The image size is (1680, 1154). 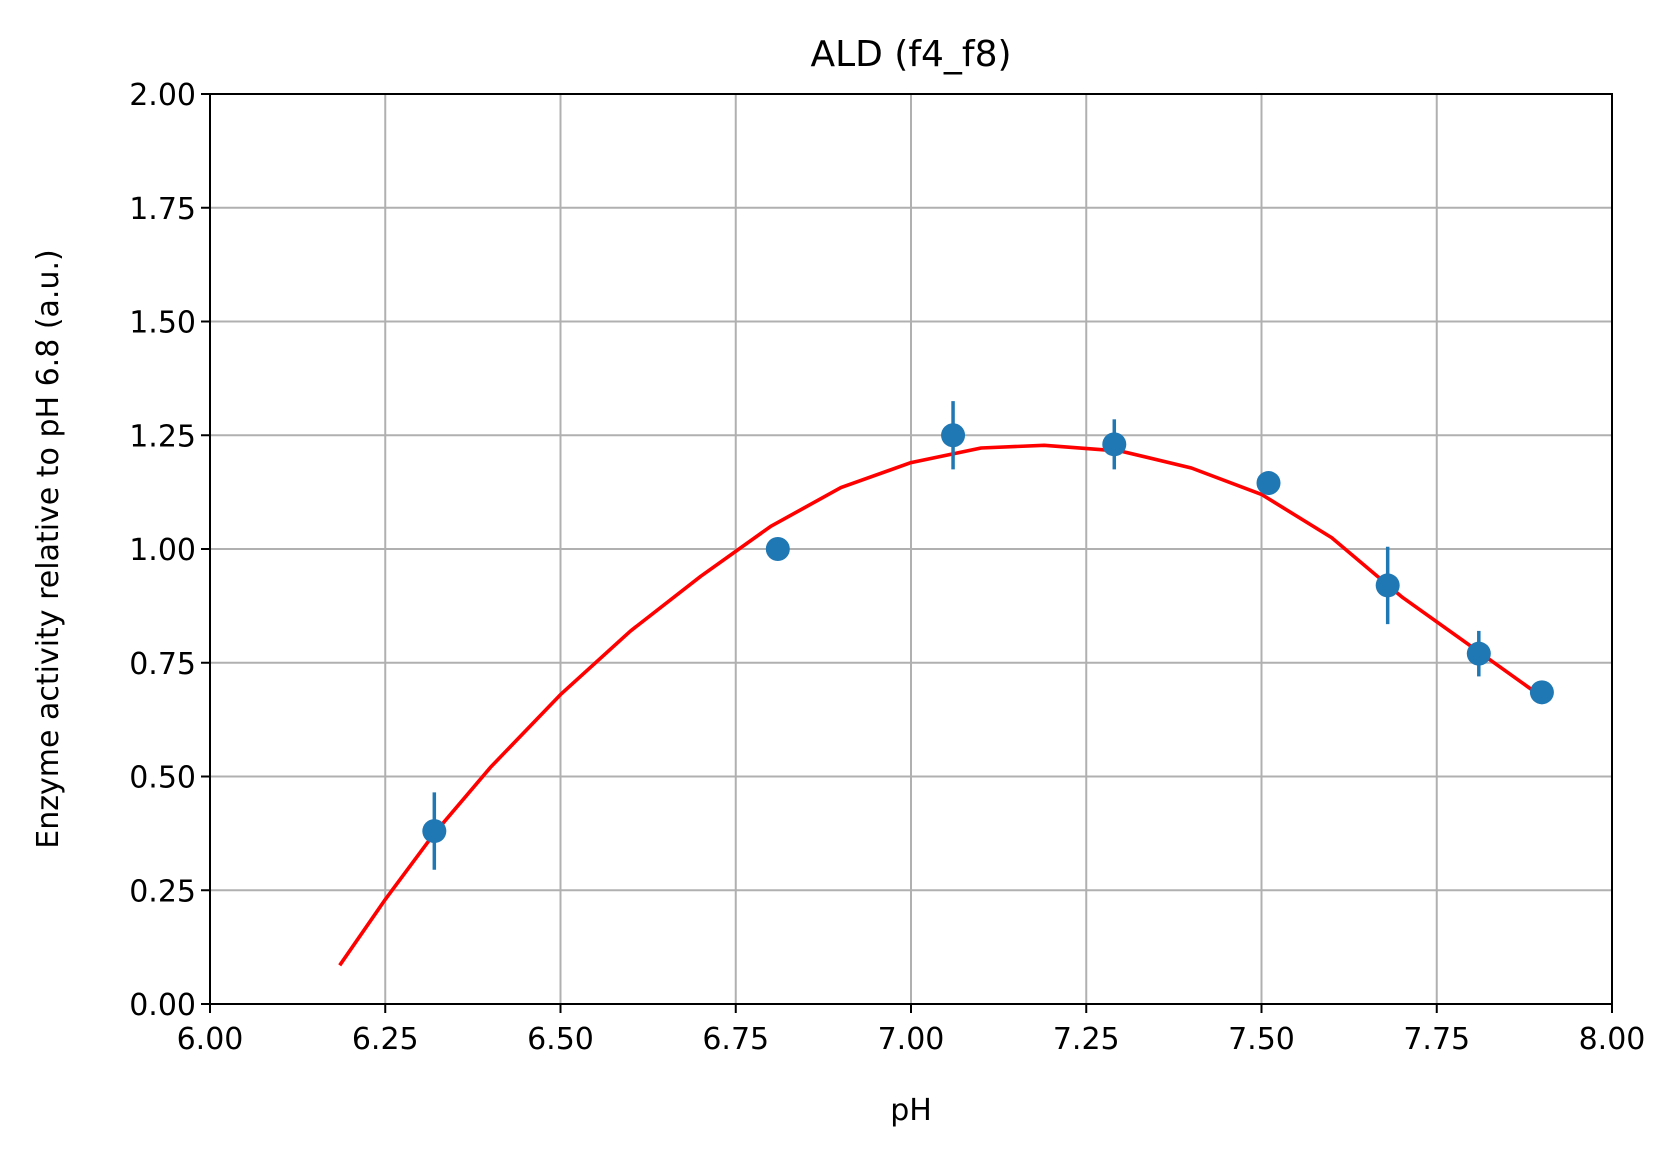 What do you see at coordinates (162, 550) in the screenshot?
I see `y-tick-label: 1.00` at bounding box center [162, 550].